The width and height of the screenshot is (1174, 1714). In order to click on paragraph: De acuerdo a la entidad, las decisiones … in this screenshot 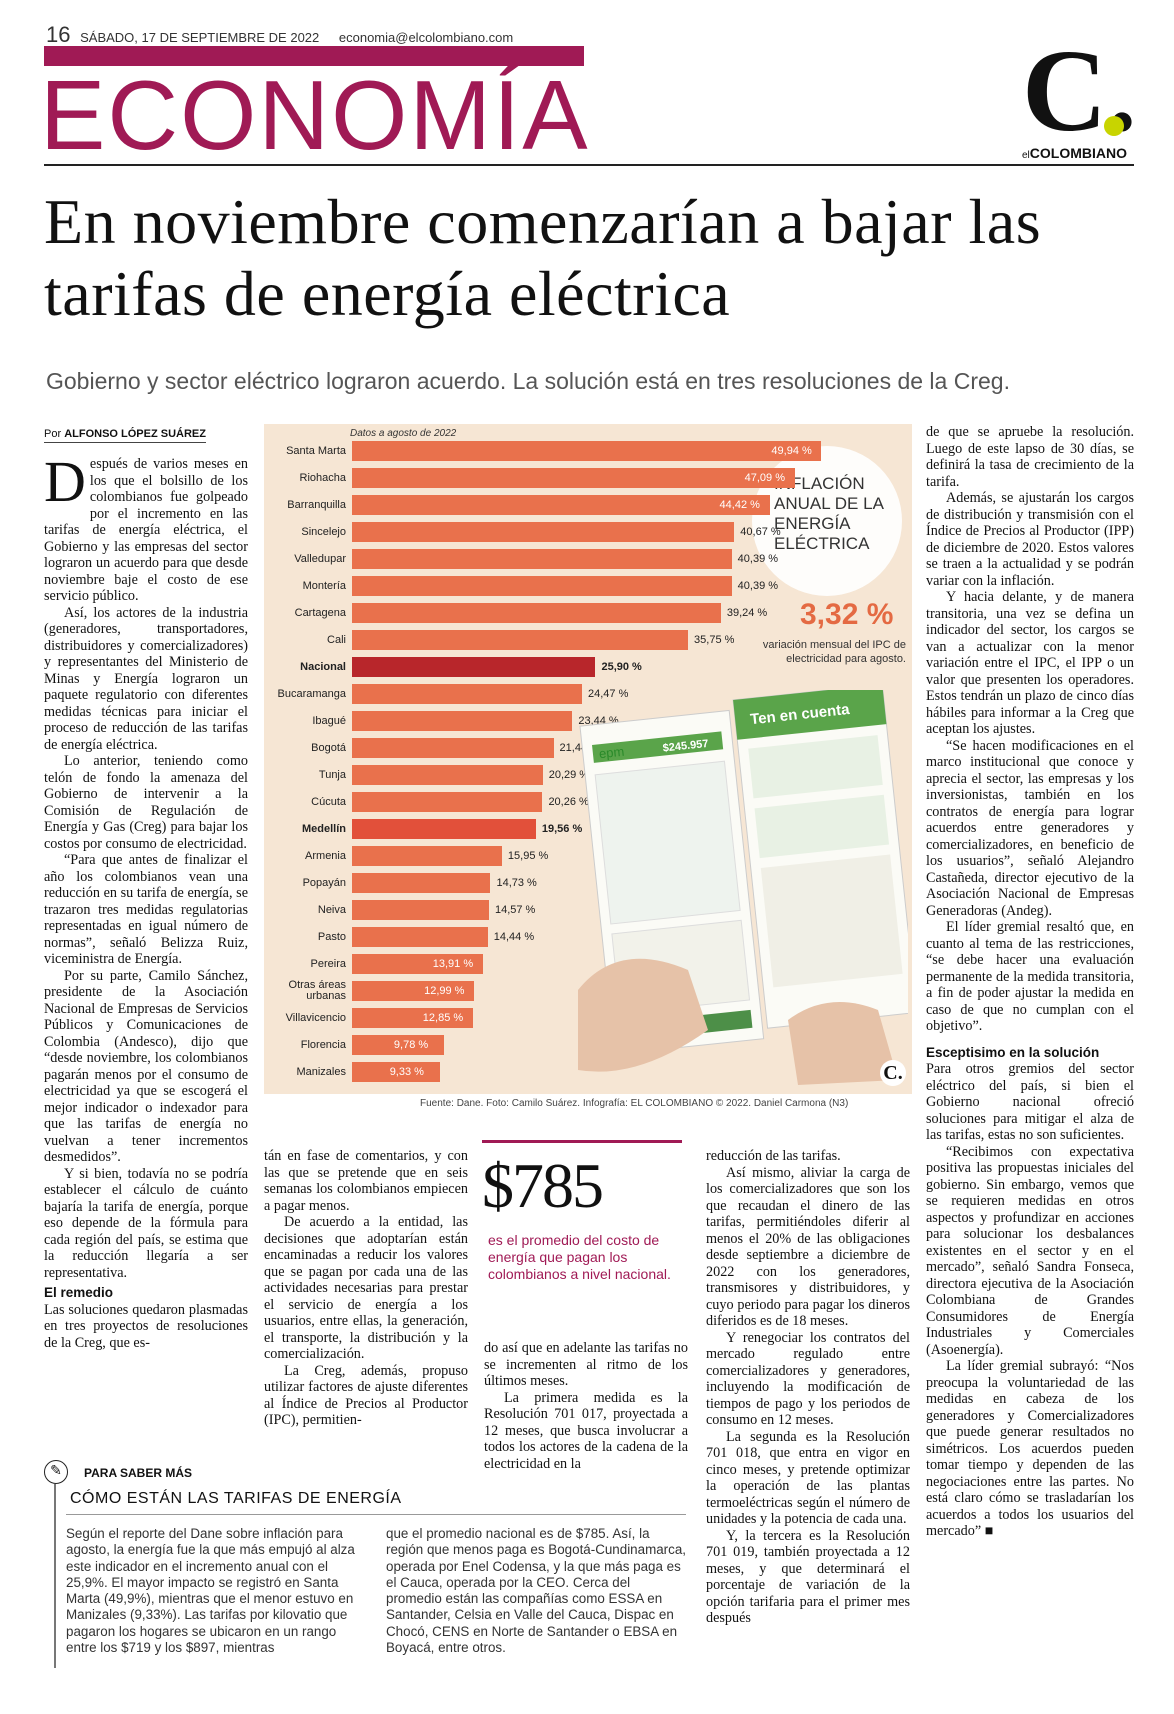, I will do `click(366, 1288)`.